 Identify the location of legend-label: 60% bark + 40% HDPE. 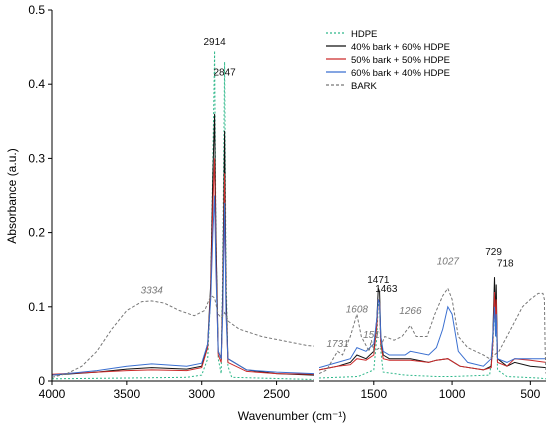
(400, 73).